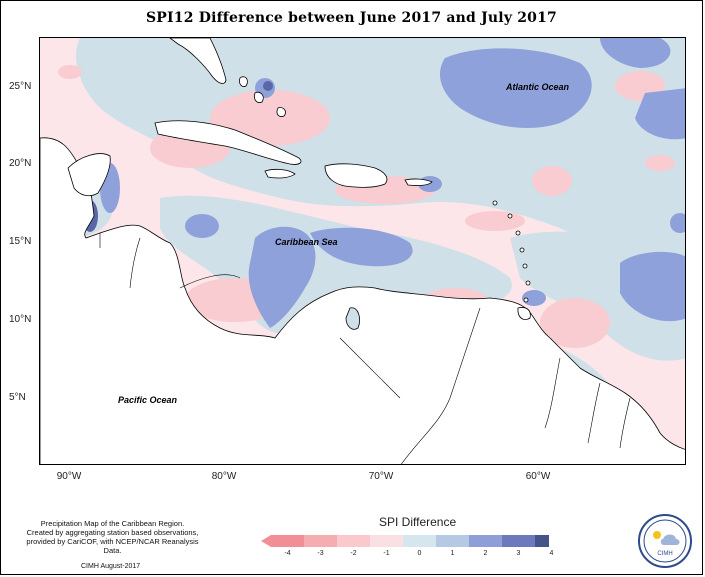  Describe the element at coordinates (69, 476) in the screenshot. I see `lon-label-90w: 90°W` at that location.